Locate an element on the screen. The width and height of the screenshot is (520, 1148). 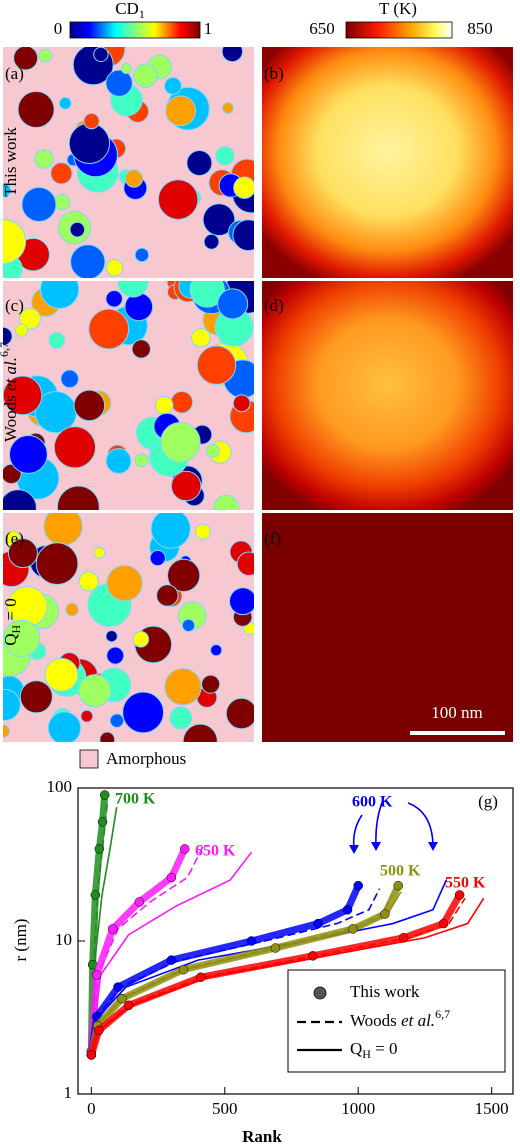
cd-colorbar-label: CD1 is located at coordinates (130, 10).